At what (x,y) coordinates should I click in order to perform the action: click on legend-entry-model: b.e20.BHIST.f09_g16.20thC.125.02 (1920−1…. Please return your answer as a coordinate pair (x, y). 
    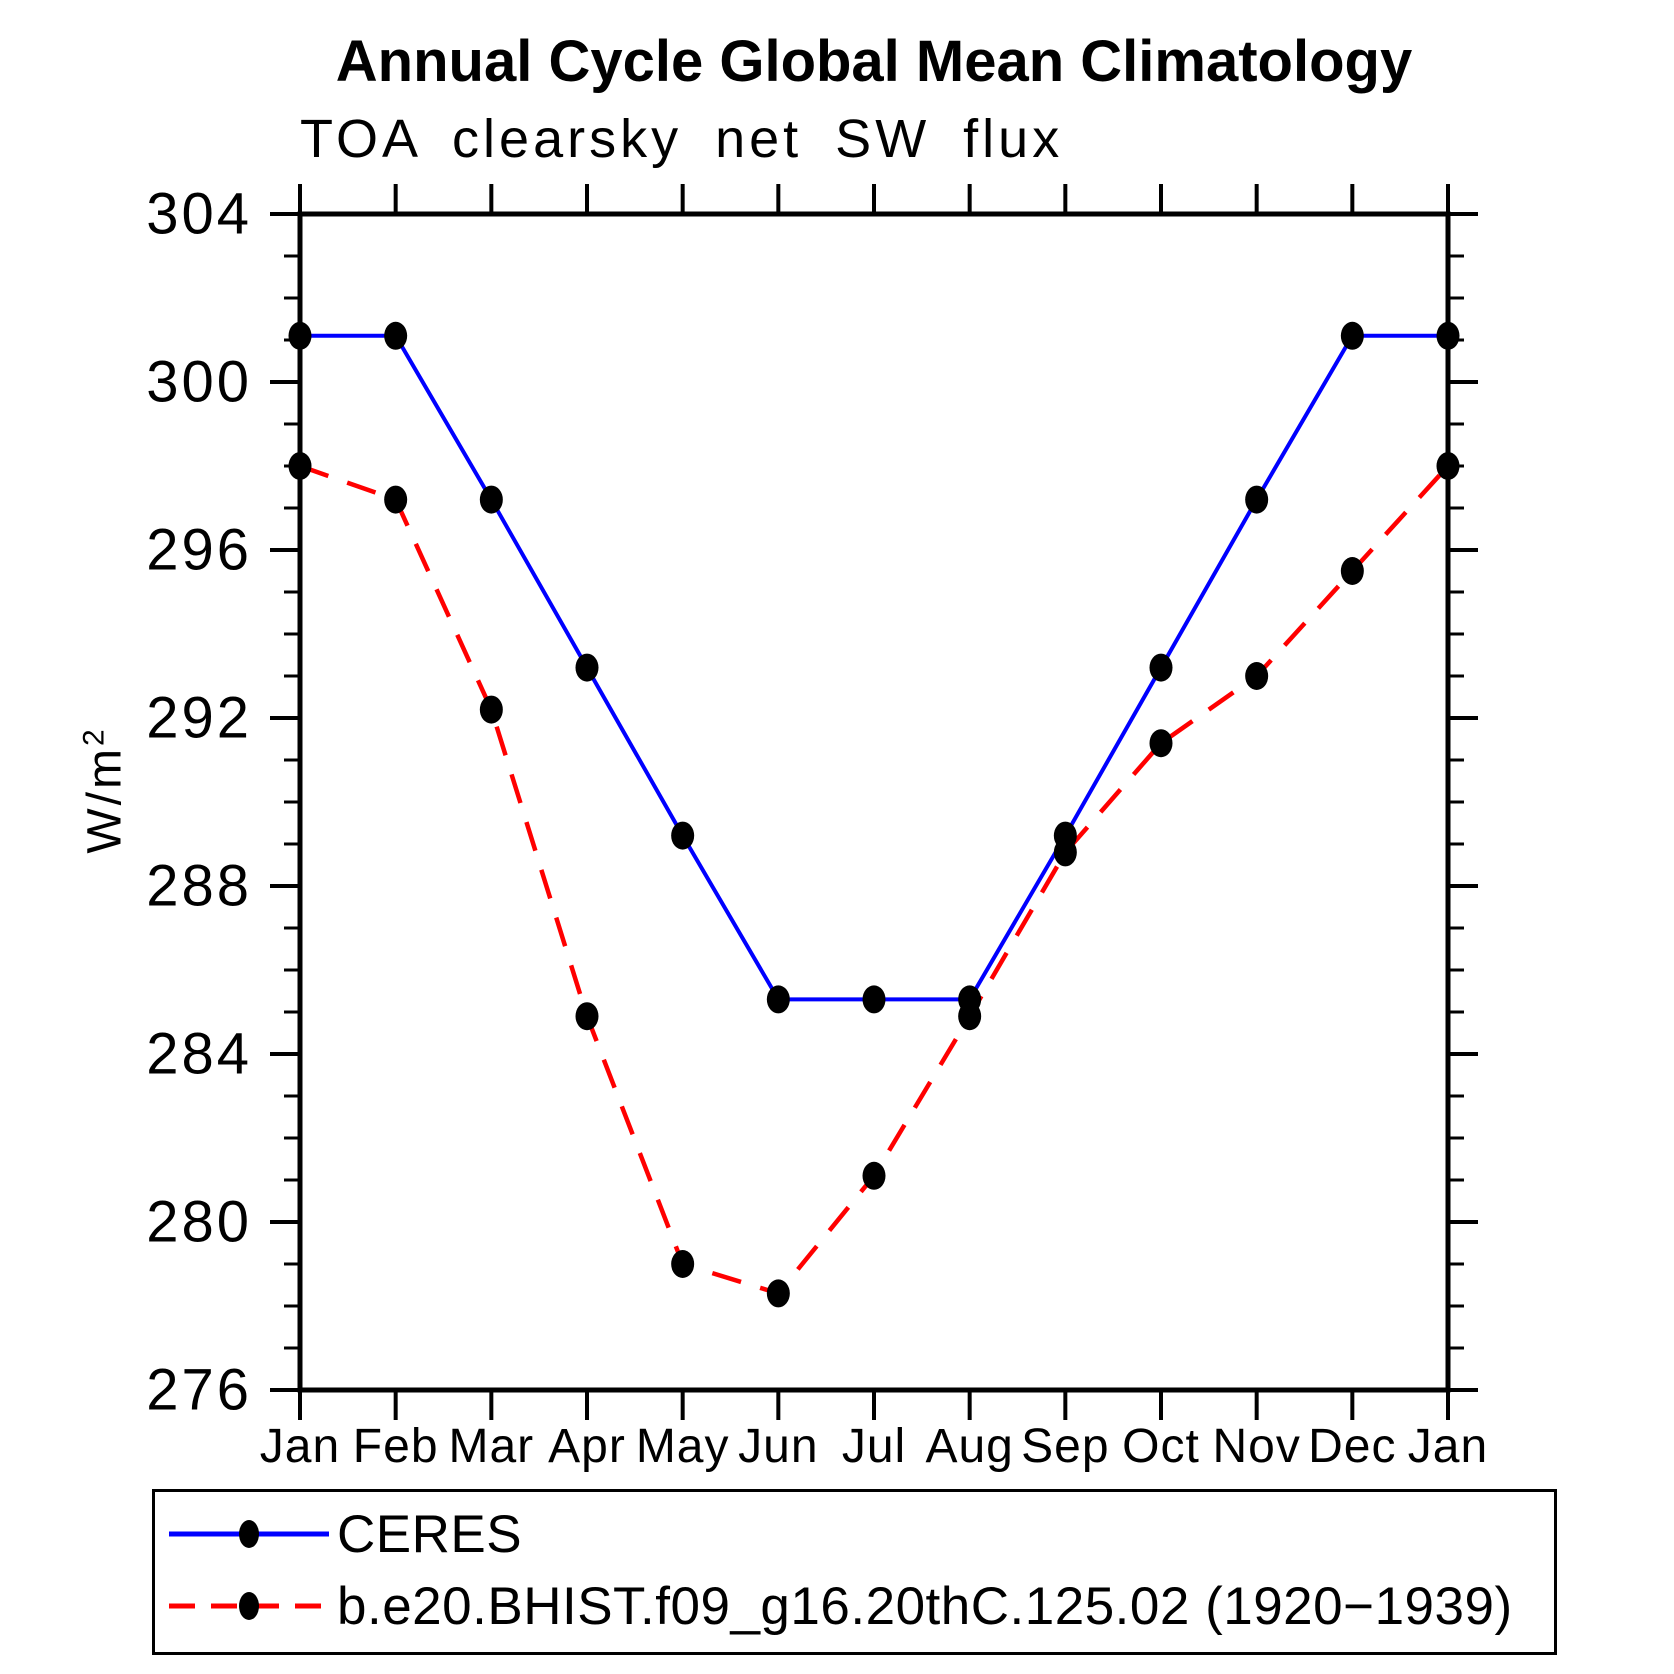
    Looking at the image, I should click on (839, 1606).